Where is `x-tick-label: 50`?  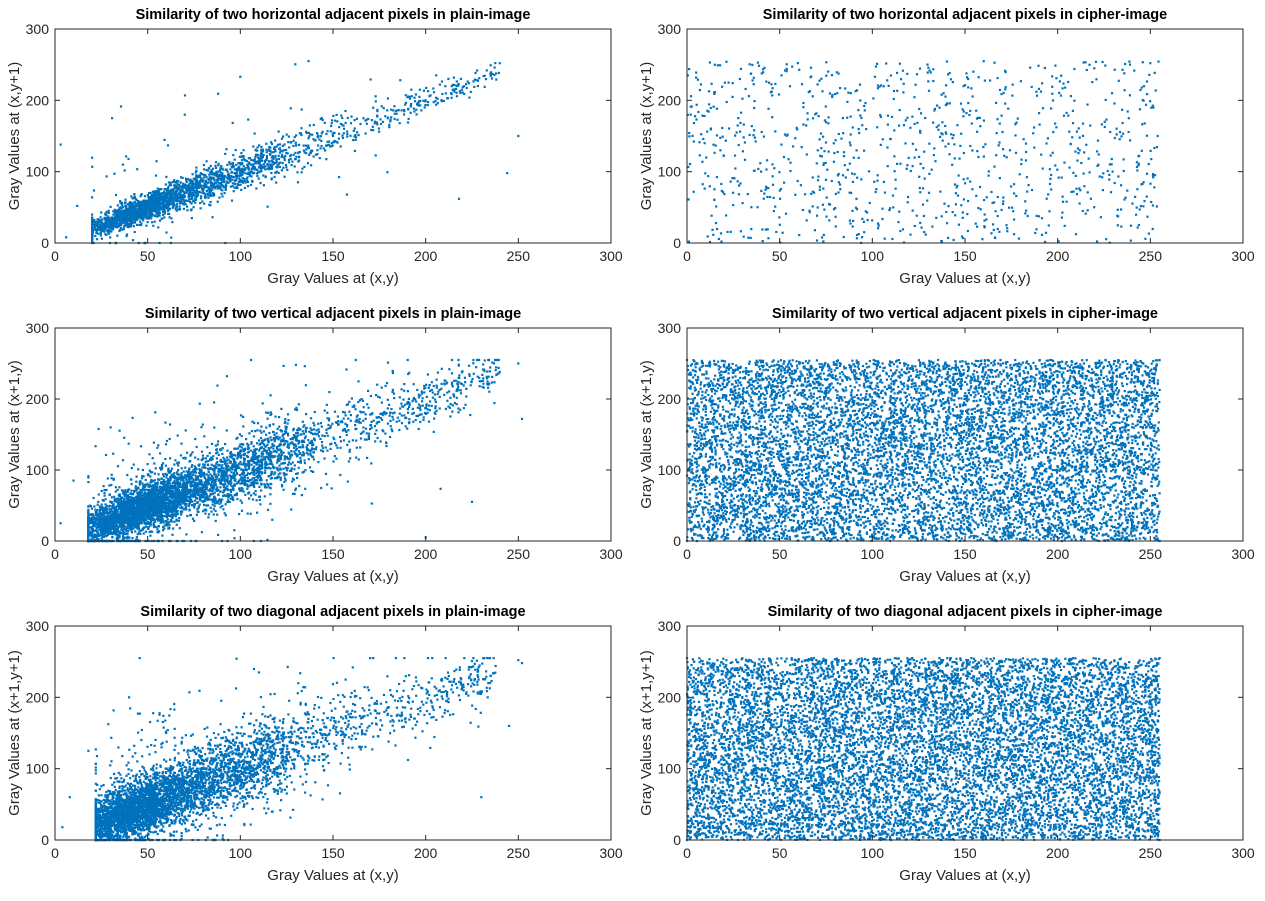
x-tick-label: 50 is located at coordinates (148, 256).